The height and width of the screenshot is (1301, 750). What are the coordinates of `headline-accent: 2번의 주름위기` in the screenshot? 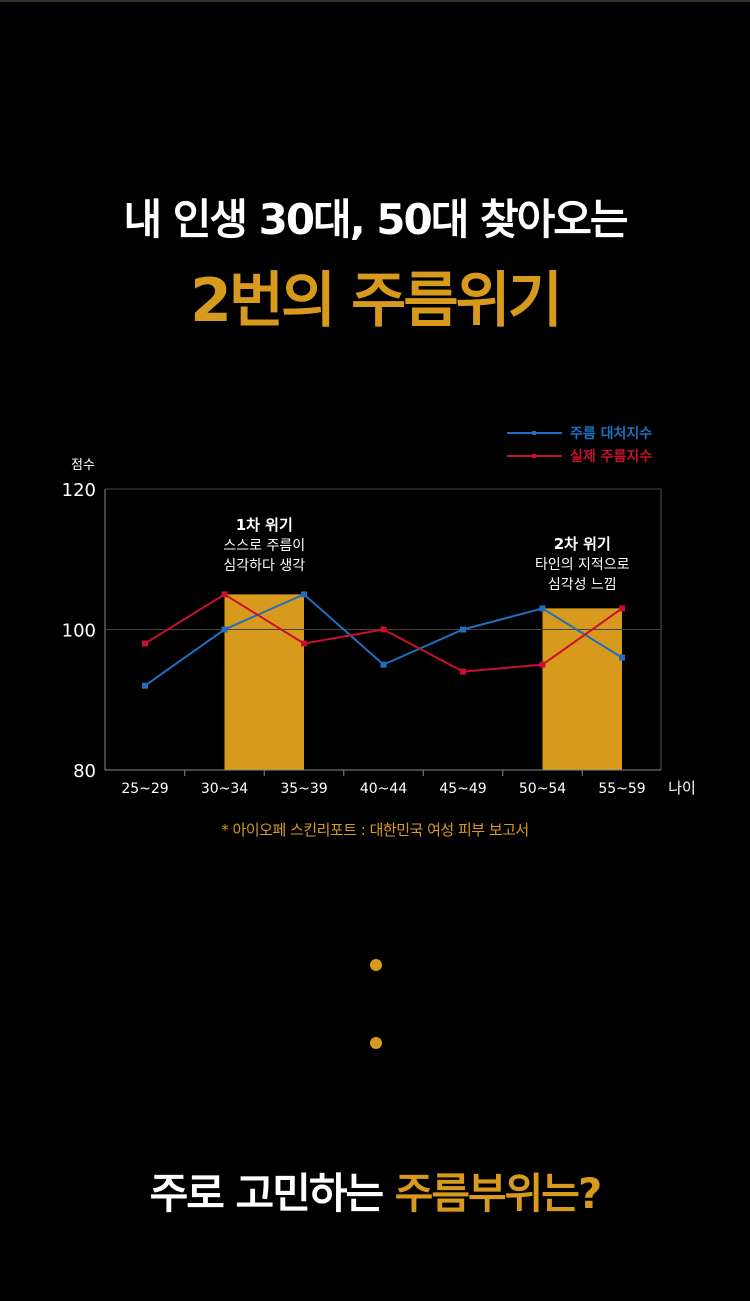 It's located at (376, 301).